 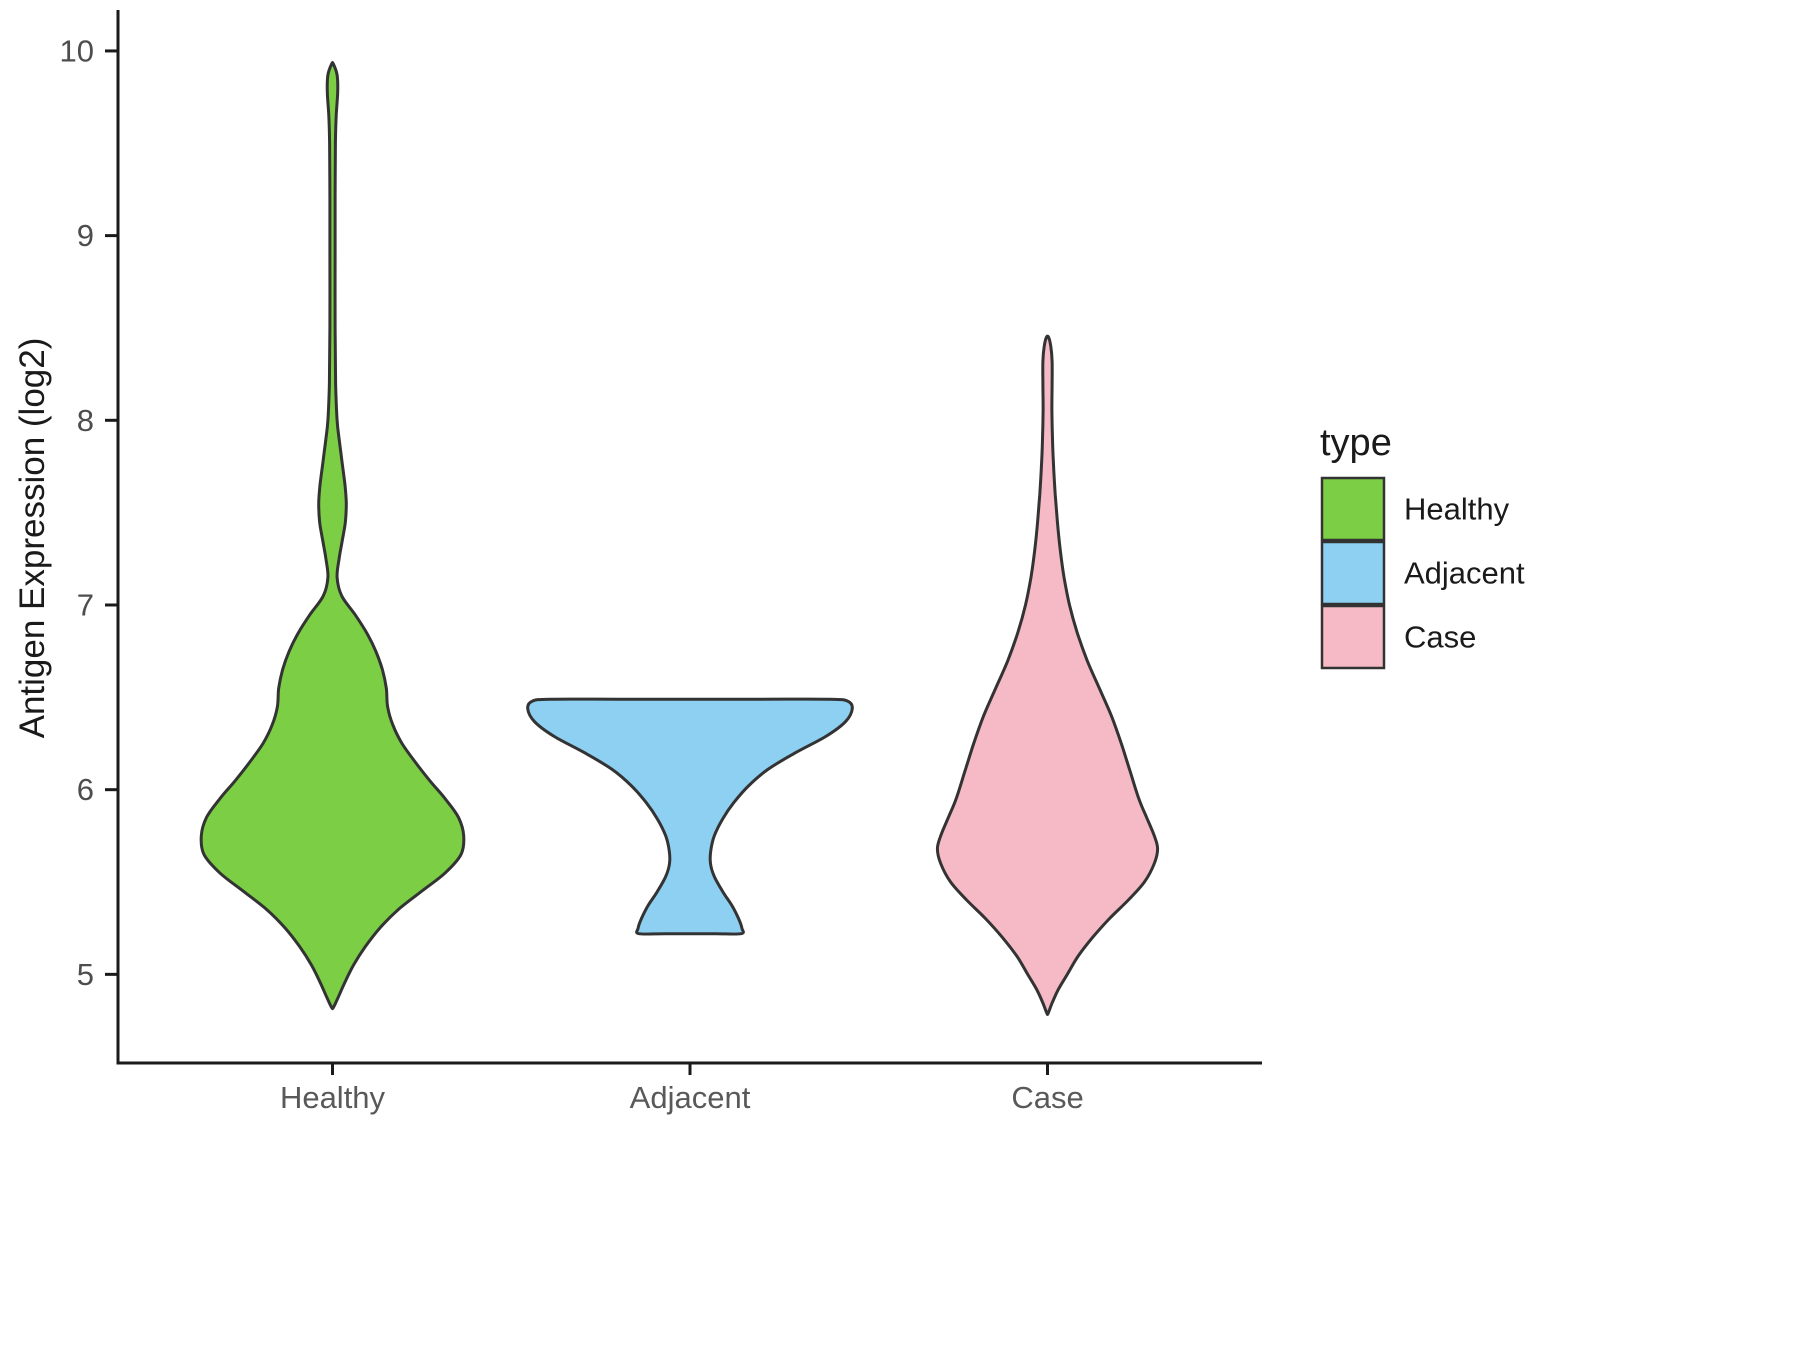 What do you see at coordinates (1353, 637) in the screenshot?
I see `legend-key-case` at bounding box center [1353, 637].